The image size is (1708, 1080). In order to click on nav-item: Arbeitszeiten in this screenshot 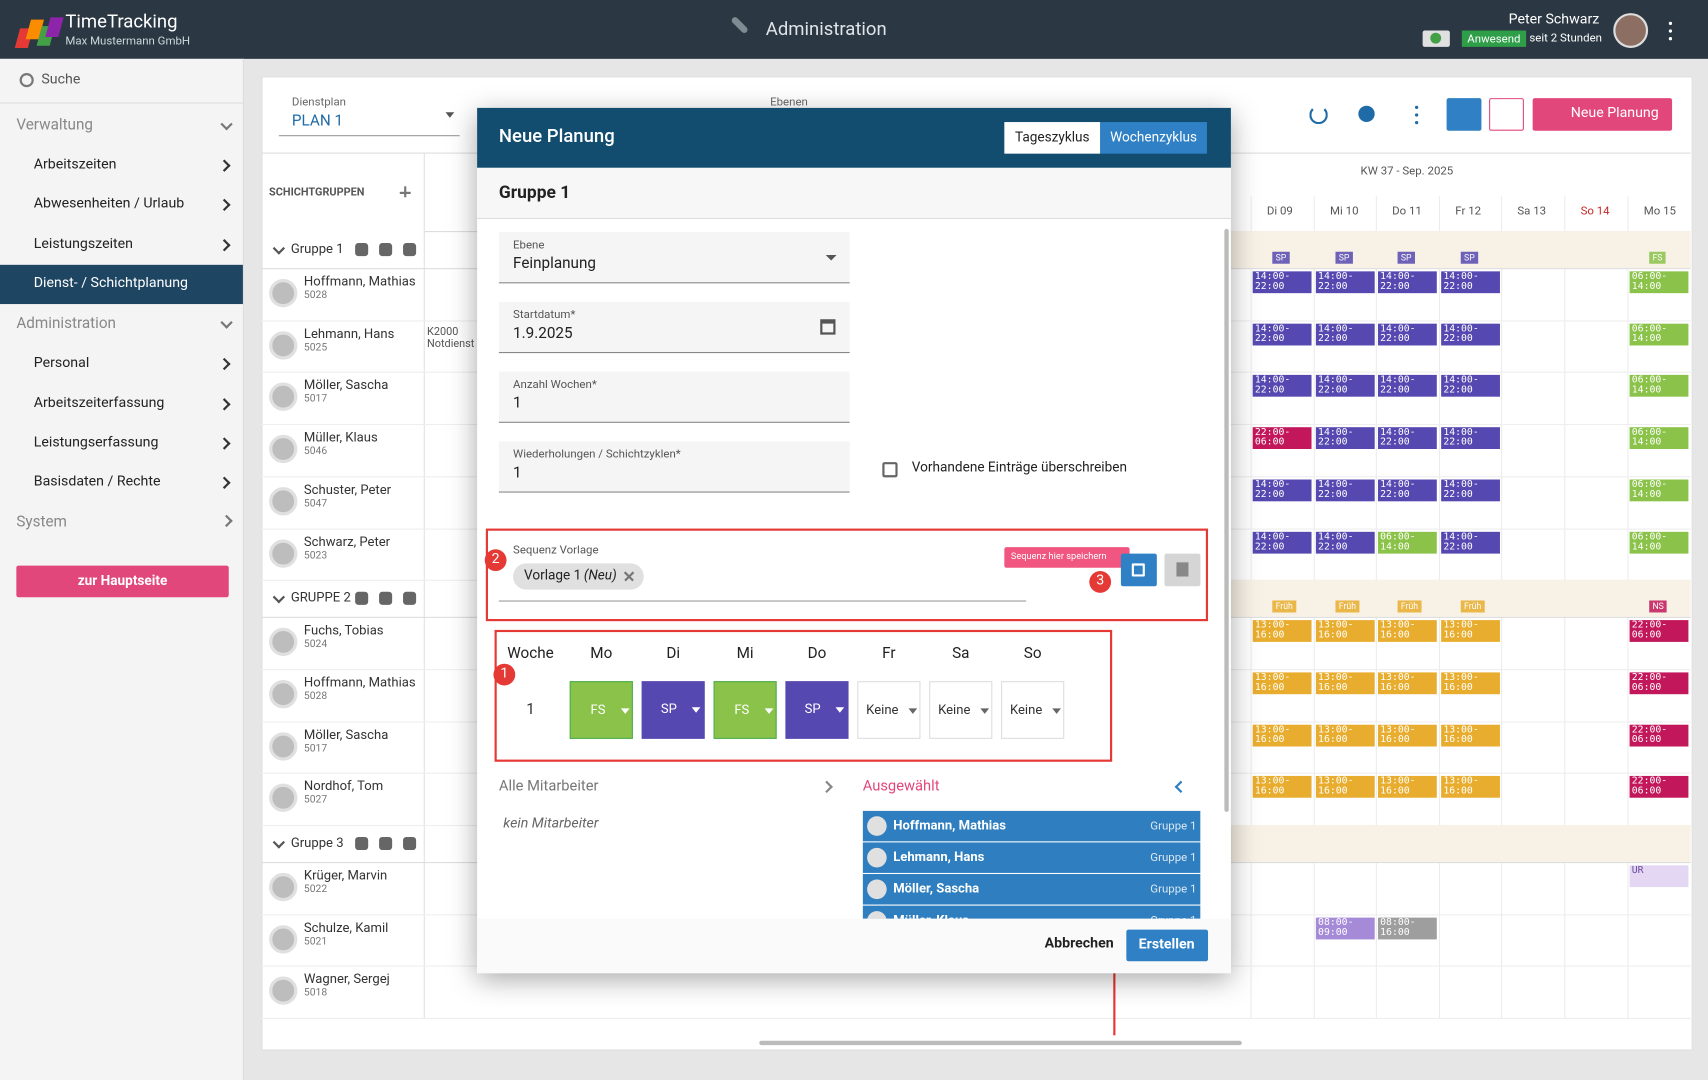, I will do `click(75, 164)`.